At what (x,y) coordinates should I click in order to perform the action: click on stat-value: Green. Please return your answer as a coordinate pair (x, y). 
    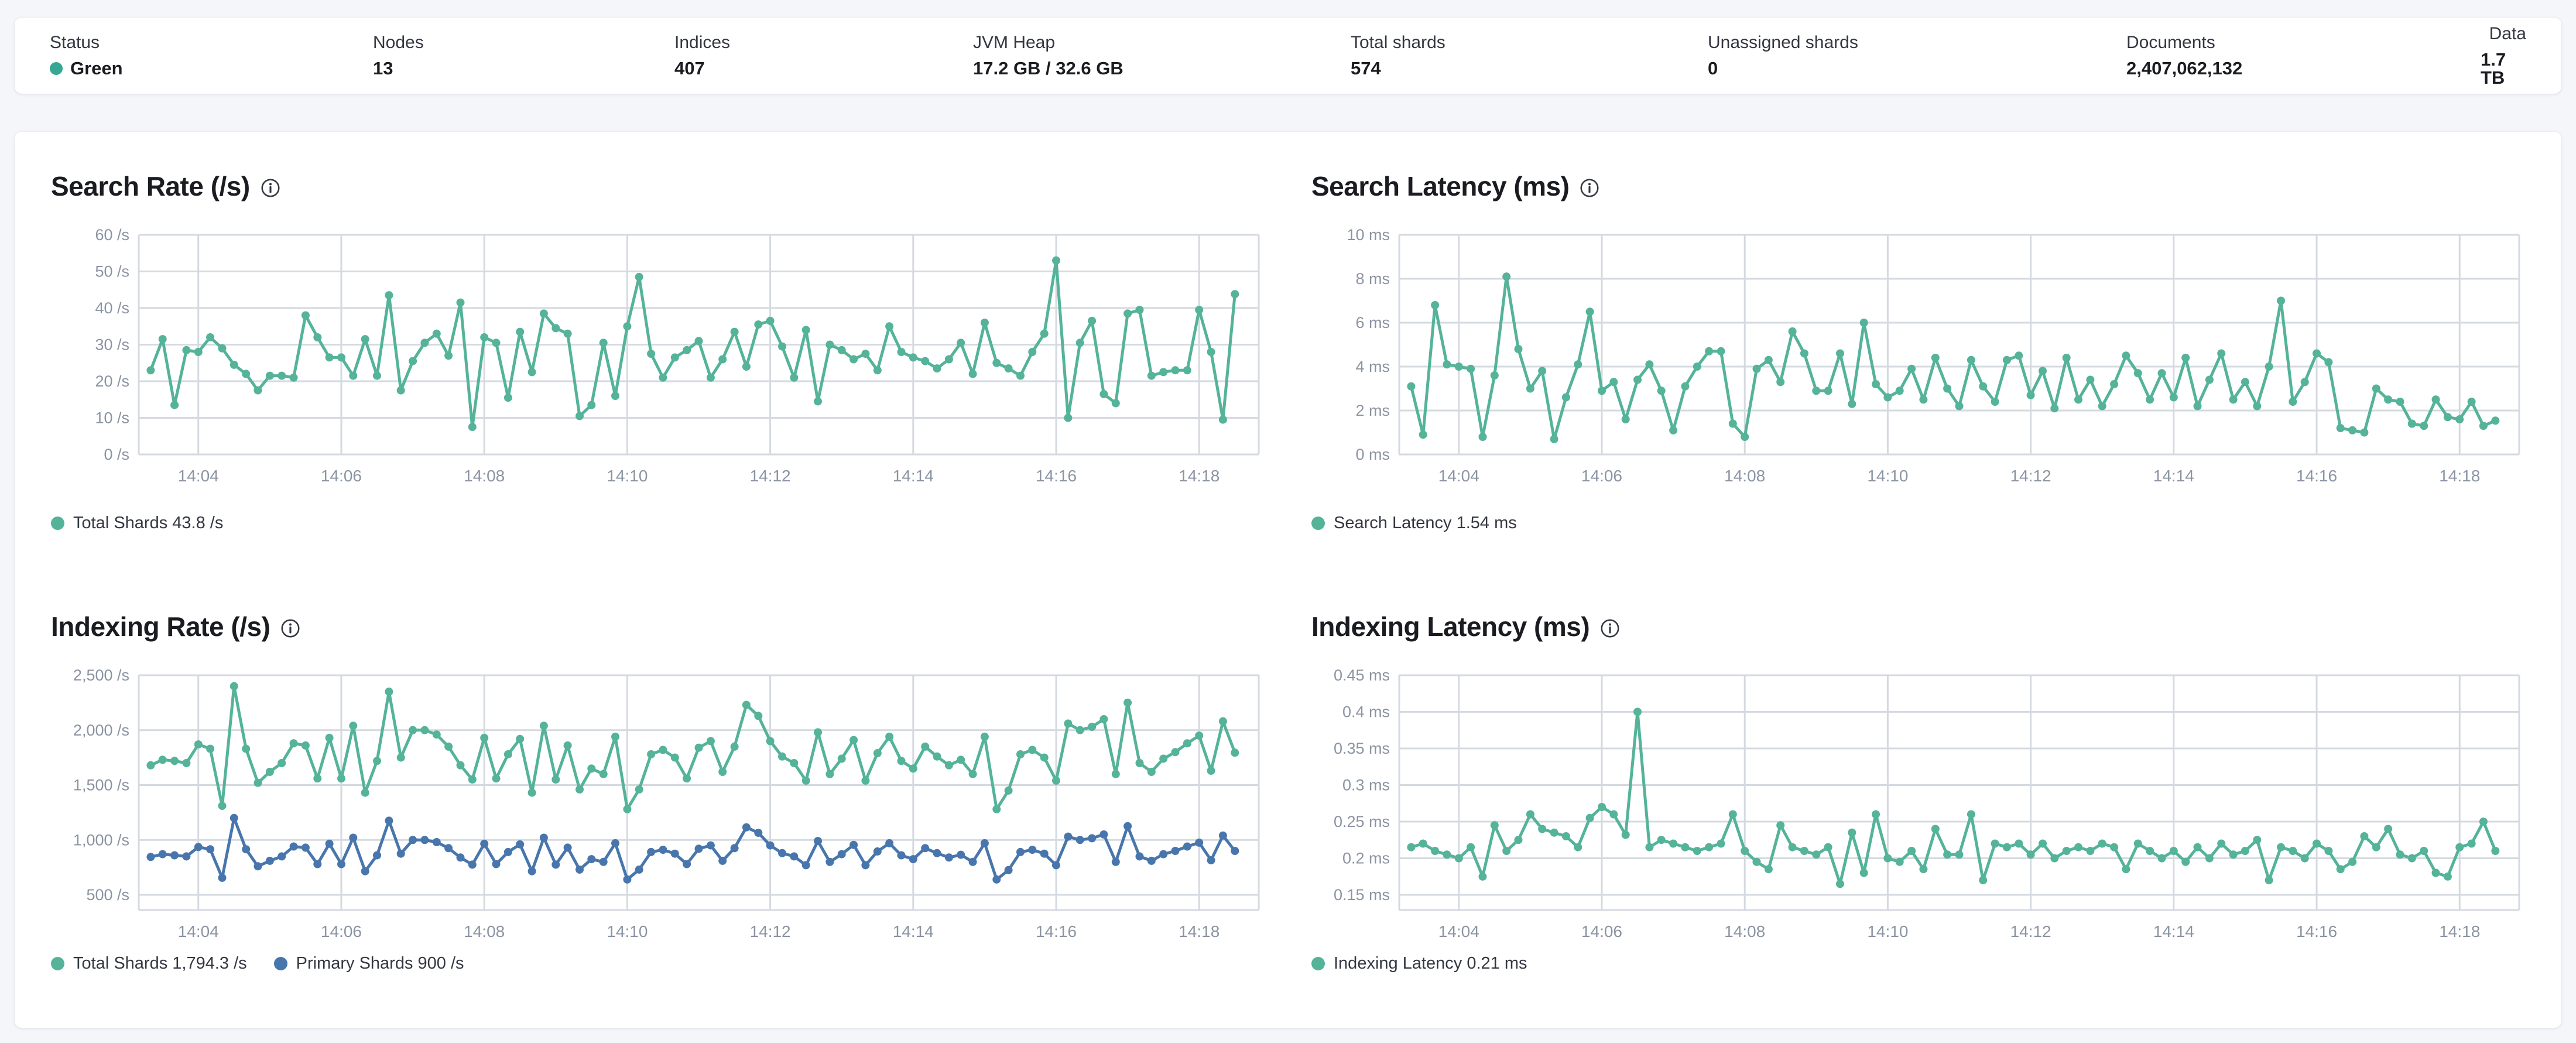
    Looking at the image, I should click on (211, 68).